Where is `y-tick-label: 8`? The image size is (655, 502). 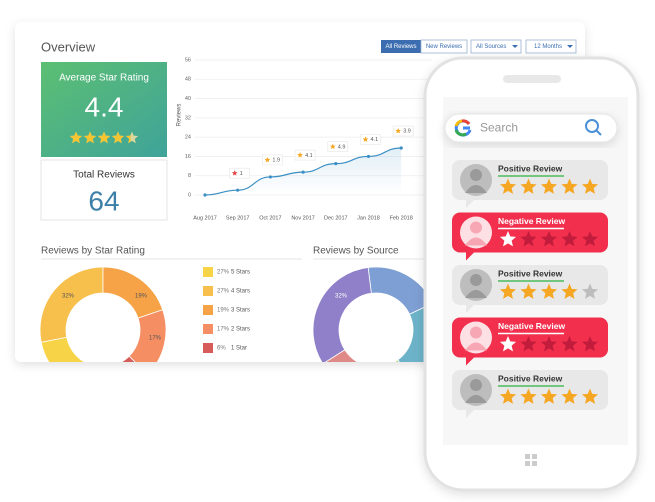 y-tick-label: 8 is located at coordinates (189, 176).